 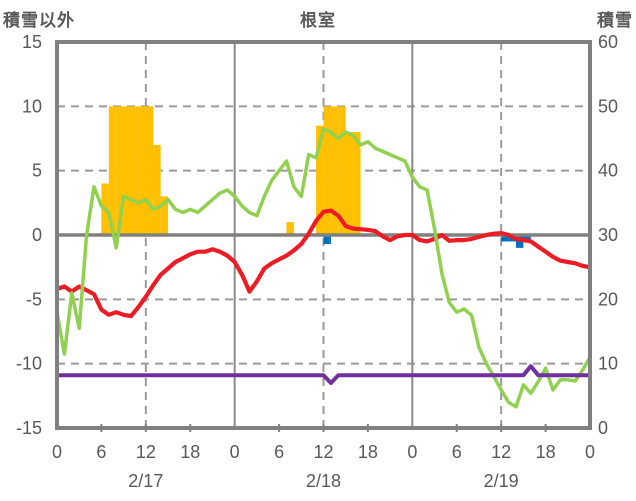 I want to click on axis-tick-label: -15, so click(x=29, y=428).